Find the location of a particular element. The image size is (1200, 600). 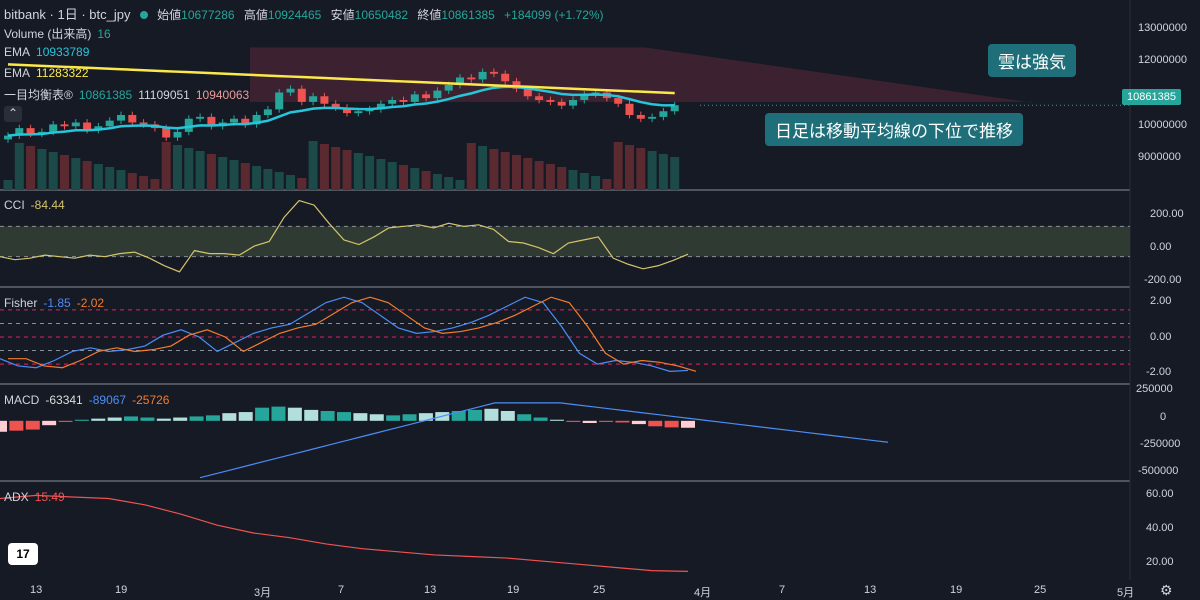

macd-legend: MACD -63341 -89067 -25726 is located at coordinates (89, 400).